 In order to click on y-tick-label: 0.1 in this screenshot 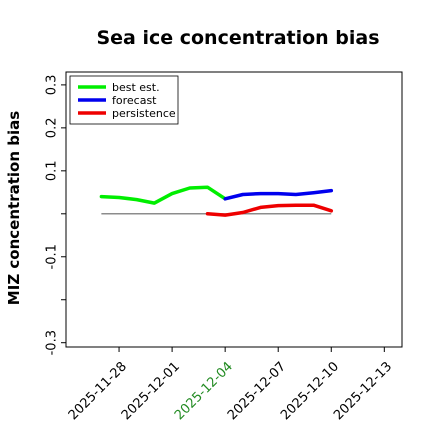, I will do `click(52, 170)`.